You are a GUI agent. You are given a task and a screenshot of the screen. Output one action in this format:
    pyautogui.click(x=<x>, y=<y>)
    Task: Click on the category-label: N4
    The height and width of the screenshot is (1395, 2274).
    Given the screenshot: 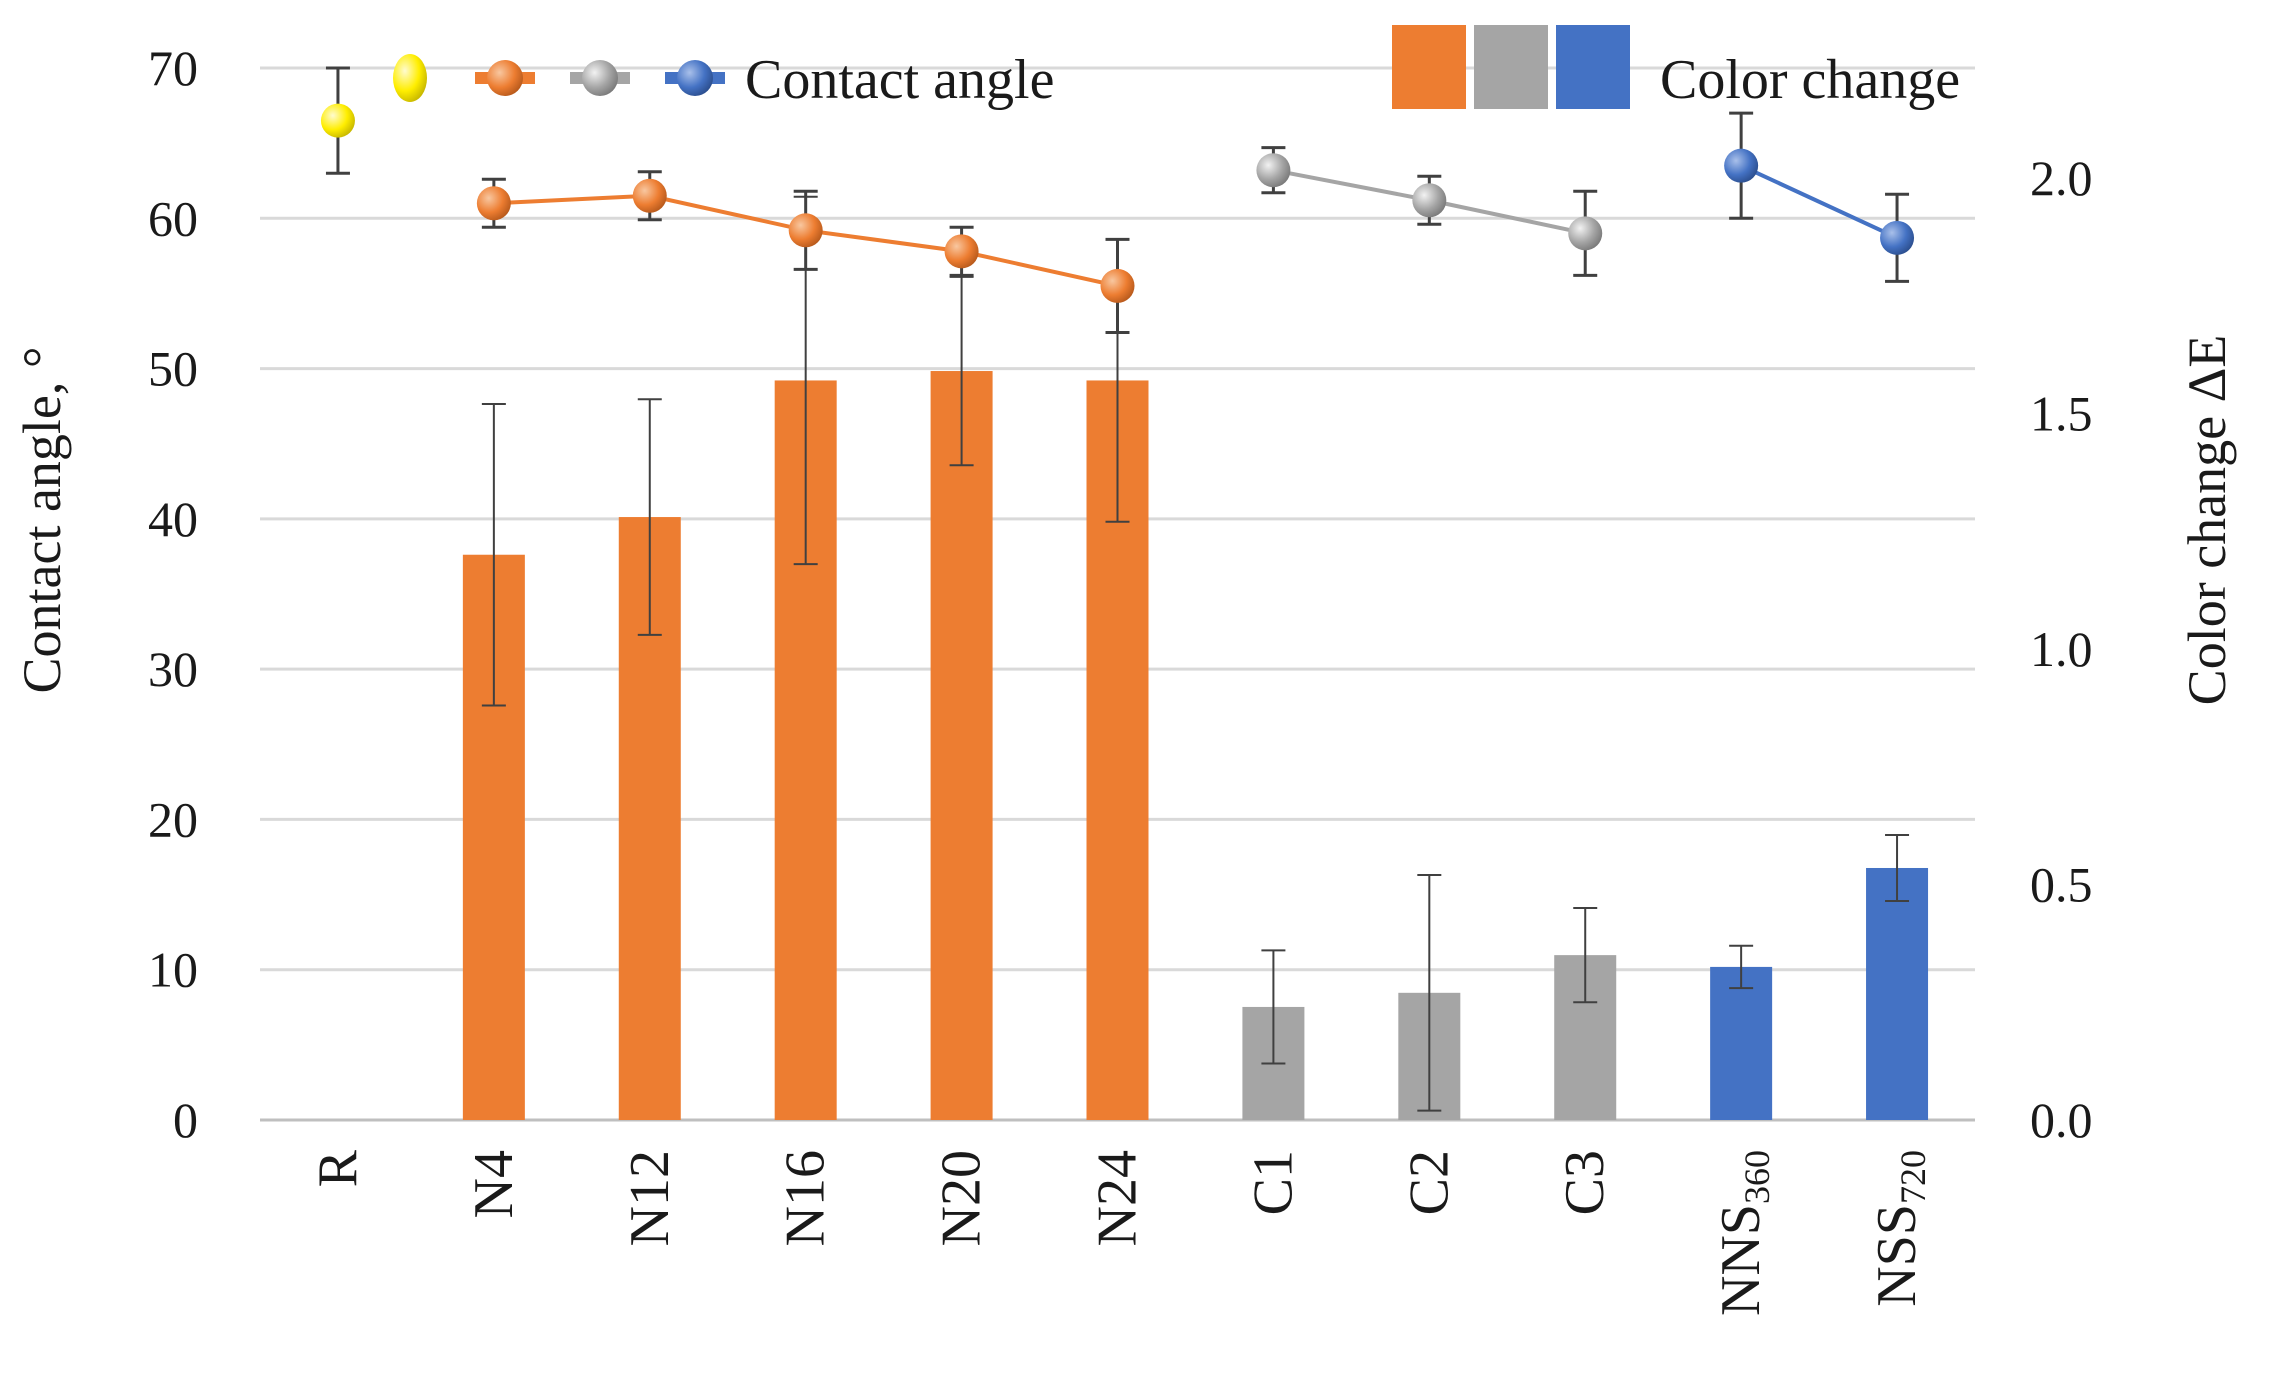 What is the action you would take?
    pyautogui.click(x=494, y=1184)
    